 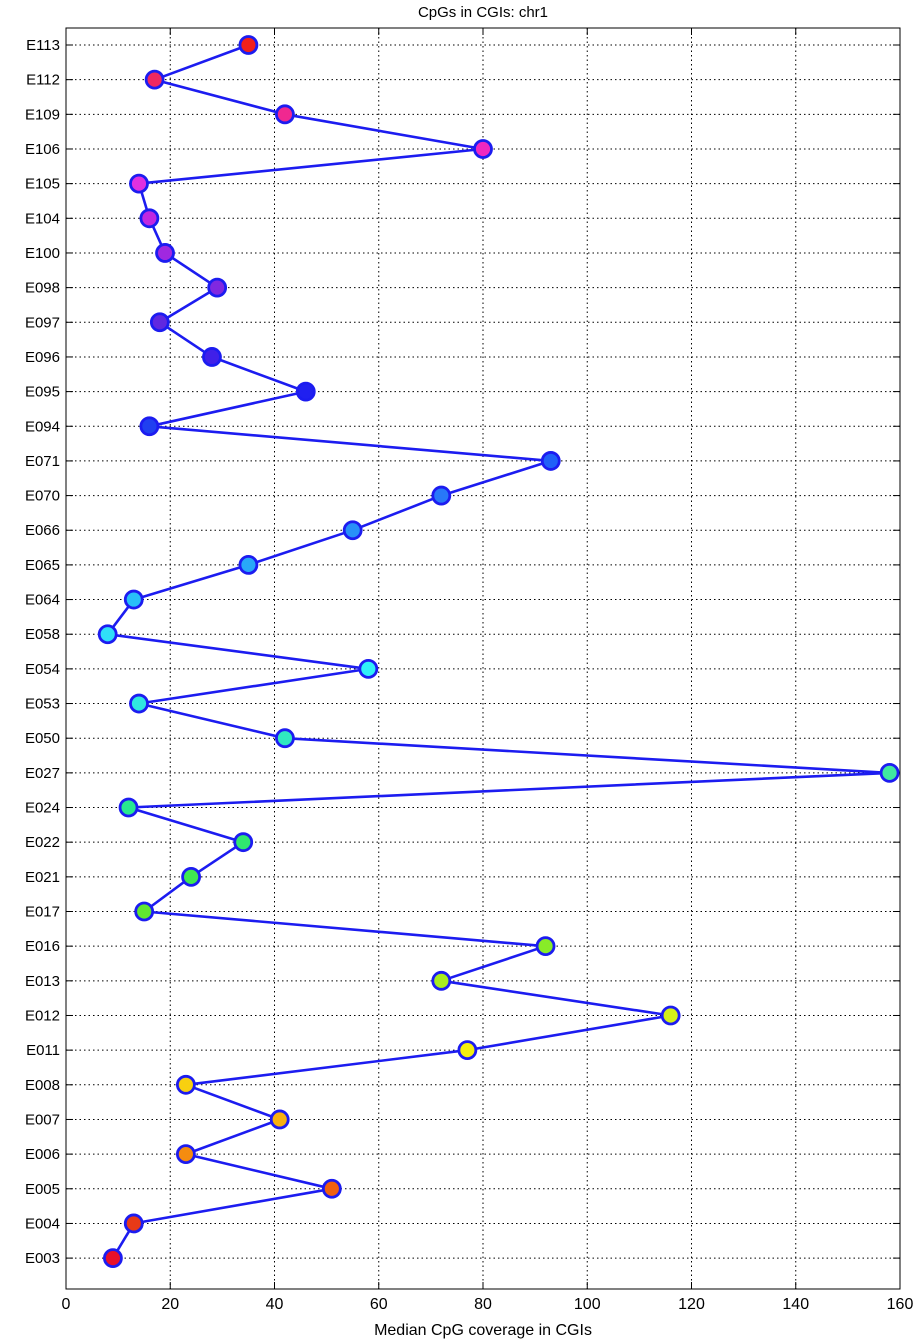 I want to click on y-tick-label: E097, so click(x=42, y=322).